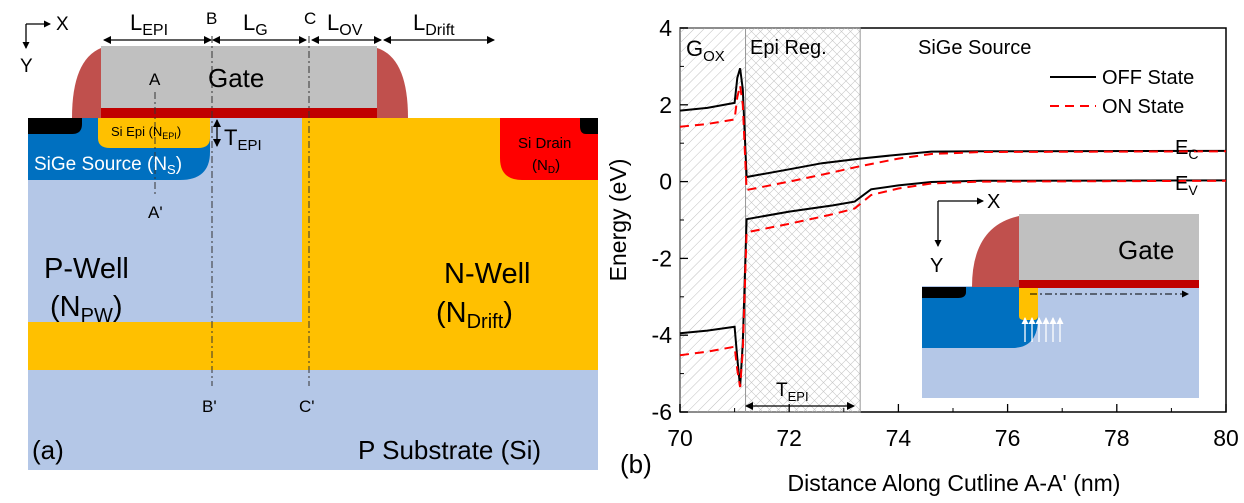 This screenshot has width=1244, height=503. What do you see at coordinates (1109, 284) in the screenshot?
I see `inset-gate-oxide` at bounding box center [1109, 284].